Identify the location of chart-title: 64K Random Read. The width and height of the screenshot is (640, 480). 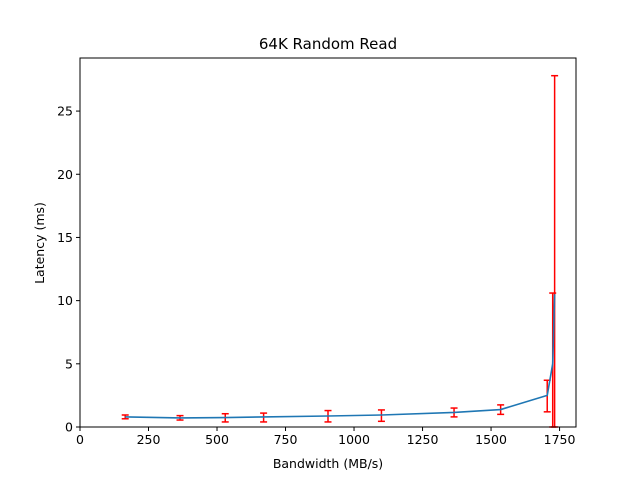
(328, 44).